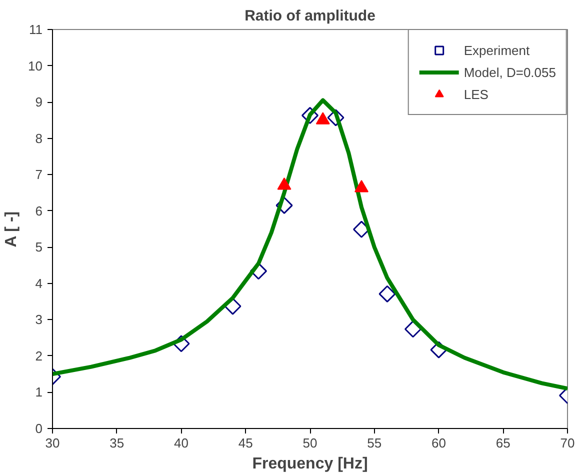 The width and height of the screenshot is (587, 475). What do you see at coordinates (439, 443) in the screenshot?
I see `x-tick-label: 60` at bounding box center [439, 443].